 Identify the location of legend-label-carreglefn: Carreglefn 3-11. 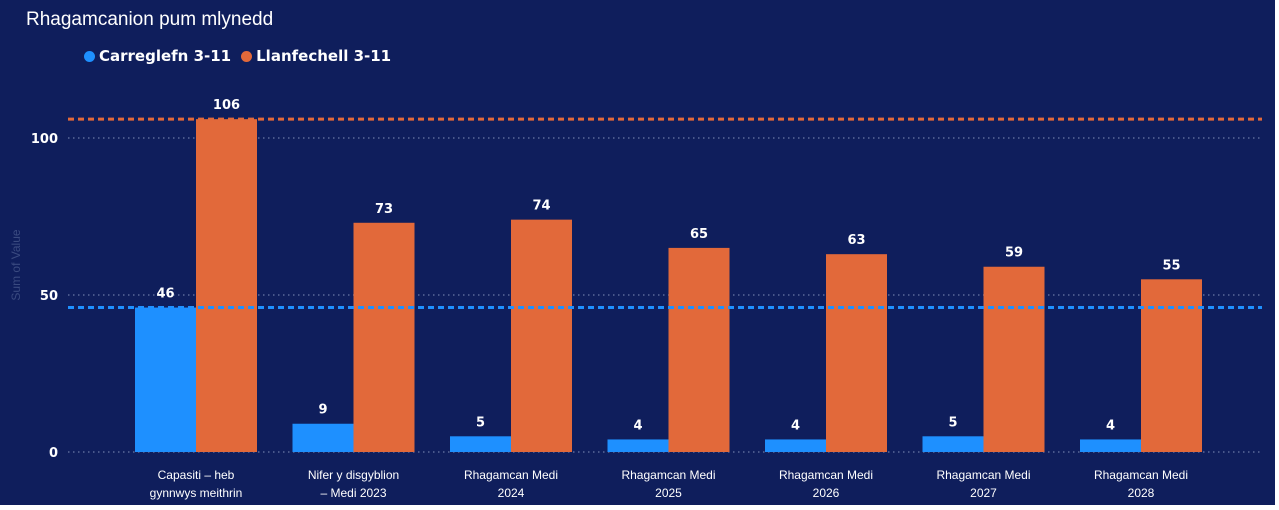
(165, 56).